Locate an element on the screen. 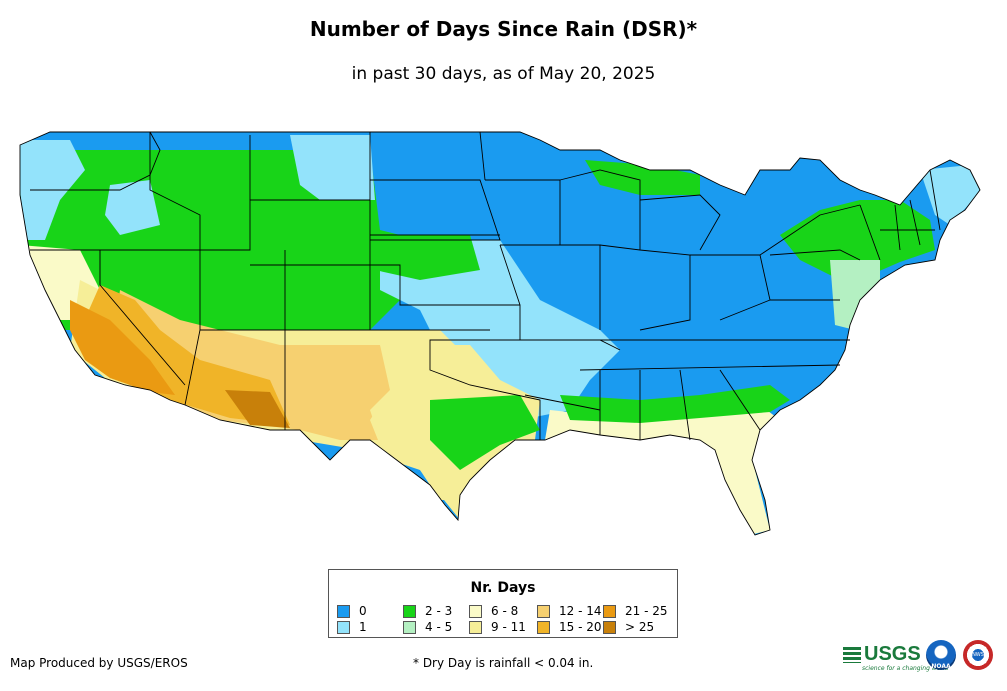 This screenshot has width=1007, height=691. region-idaho-light-blue is located at coordinates (132, 207).